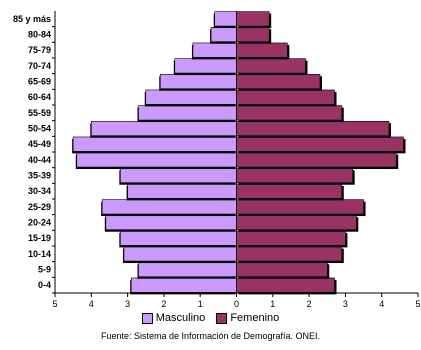 Image resolution: width=421 pixels, height=350 pixels. Describe the element at coordinates (32, 19) in the screenshot. I see `y-label-85-y-m-s: 85 y más` at that location.